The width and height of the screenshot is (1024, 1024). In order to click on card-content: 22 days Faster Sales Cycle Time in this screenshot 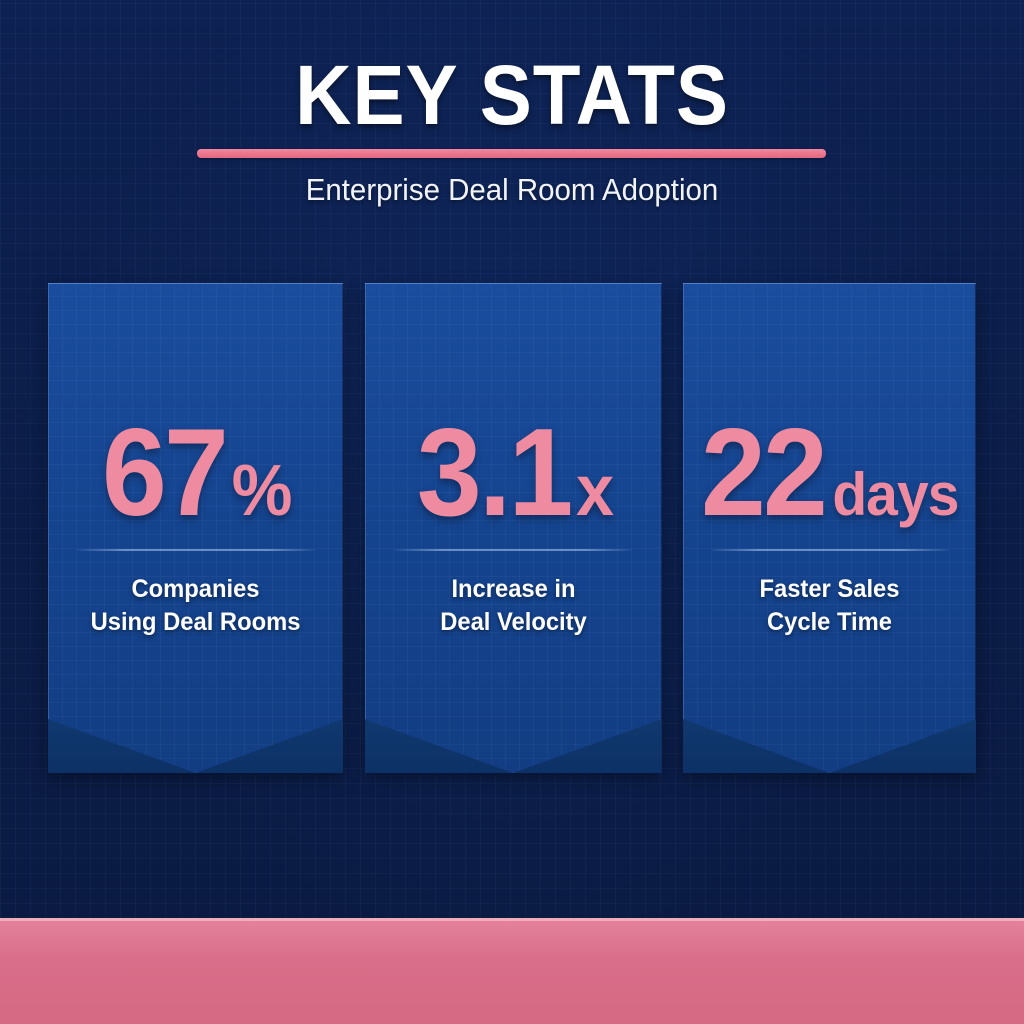, I will do `click(829, 528)`.